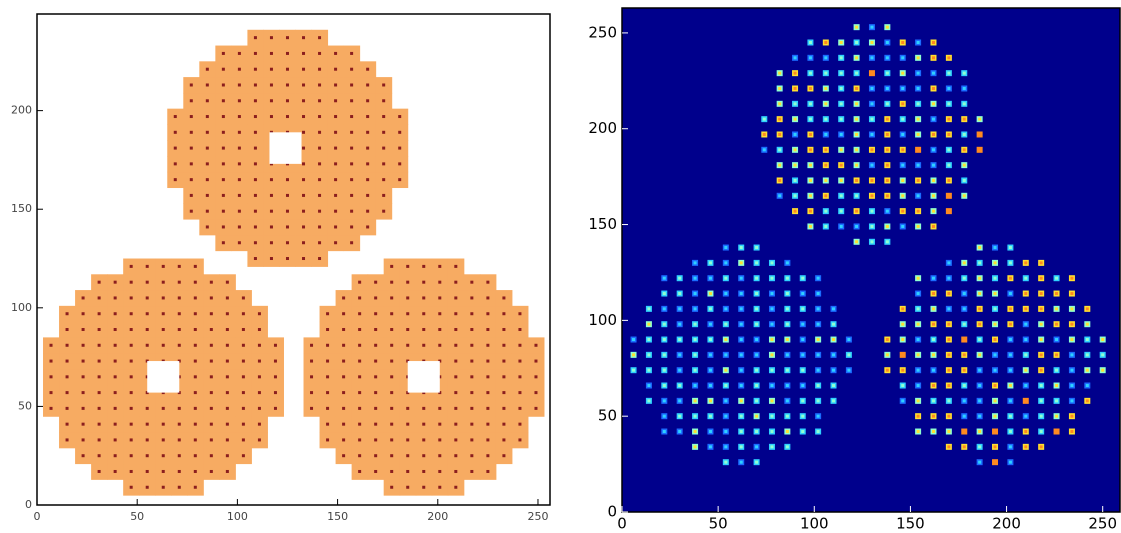 The image size is (1121, 533). What do you see at coordinates (285, 148) in the screenshot?
I see `central-hole` at bounding box center [285, 148].